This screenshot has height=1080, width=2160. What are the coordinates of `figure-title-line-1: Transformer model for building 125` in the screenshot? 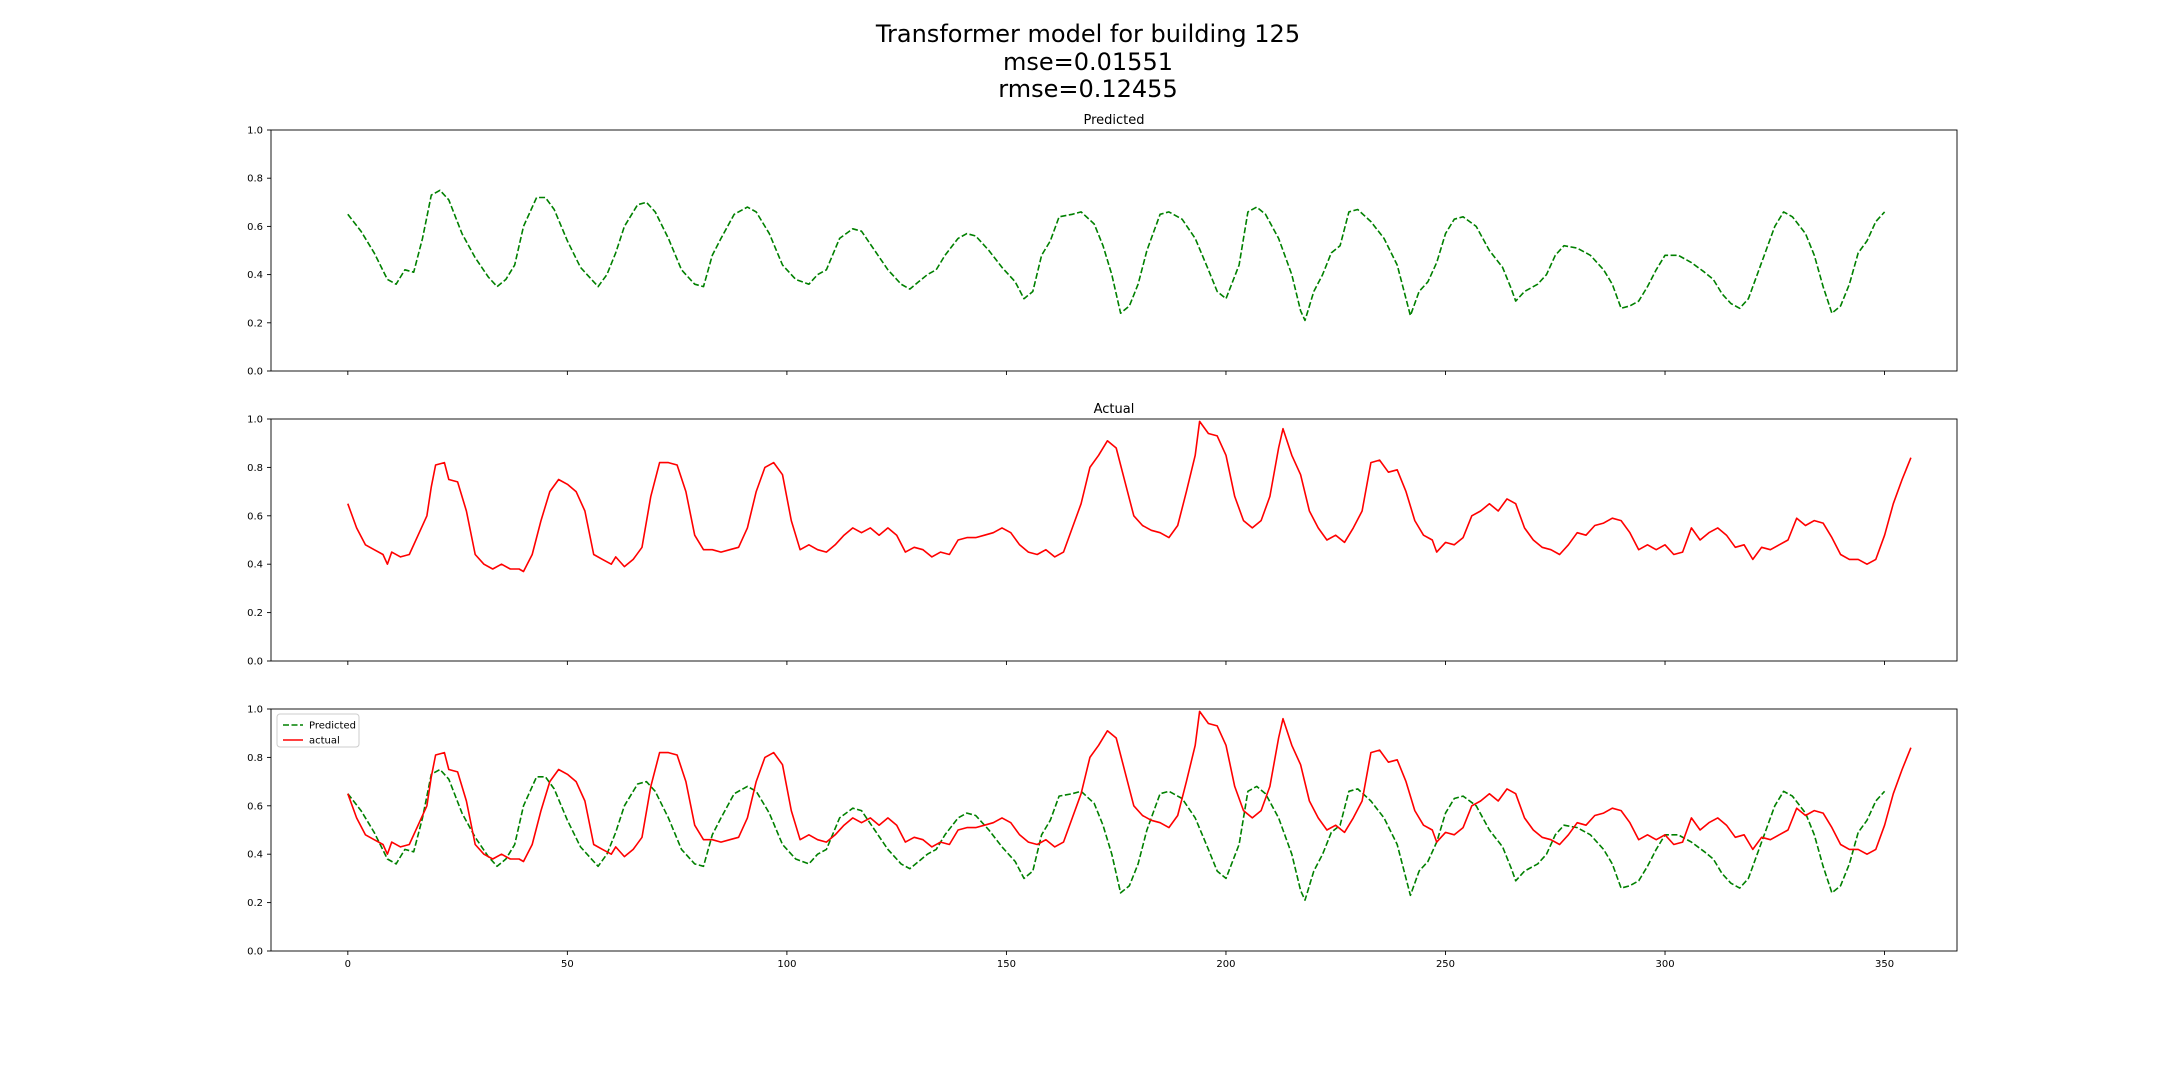 It's located at (1087, 34).